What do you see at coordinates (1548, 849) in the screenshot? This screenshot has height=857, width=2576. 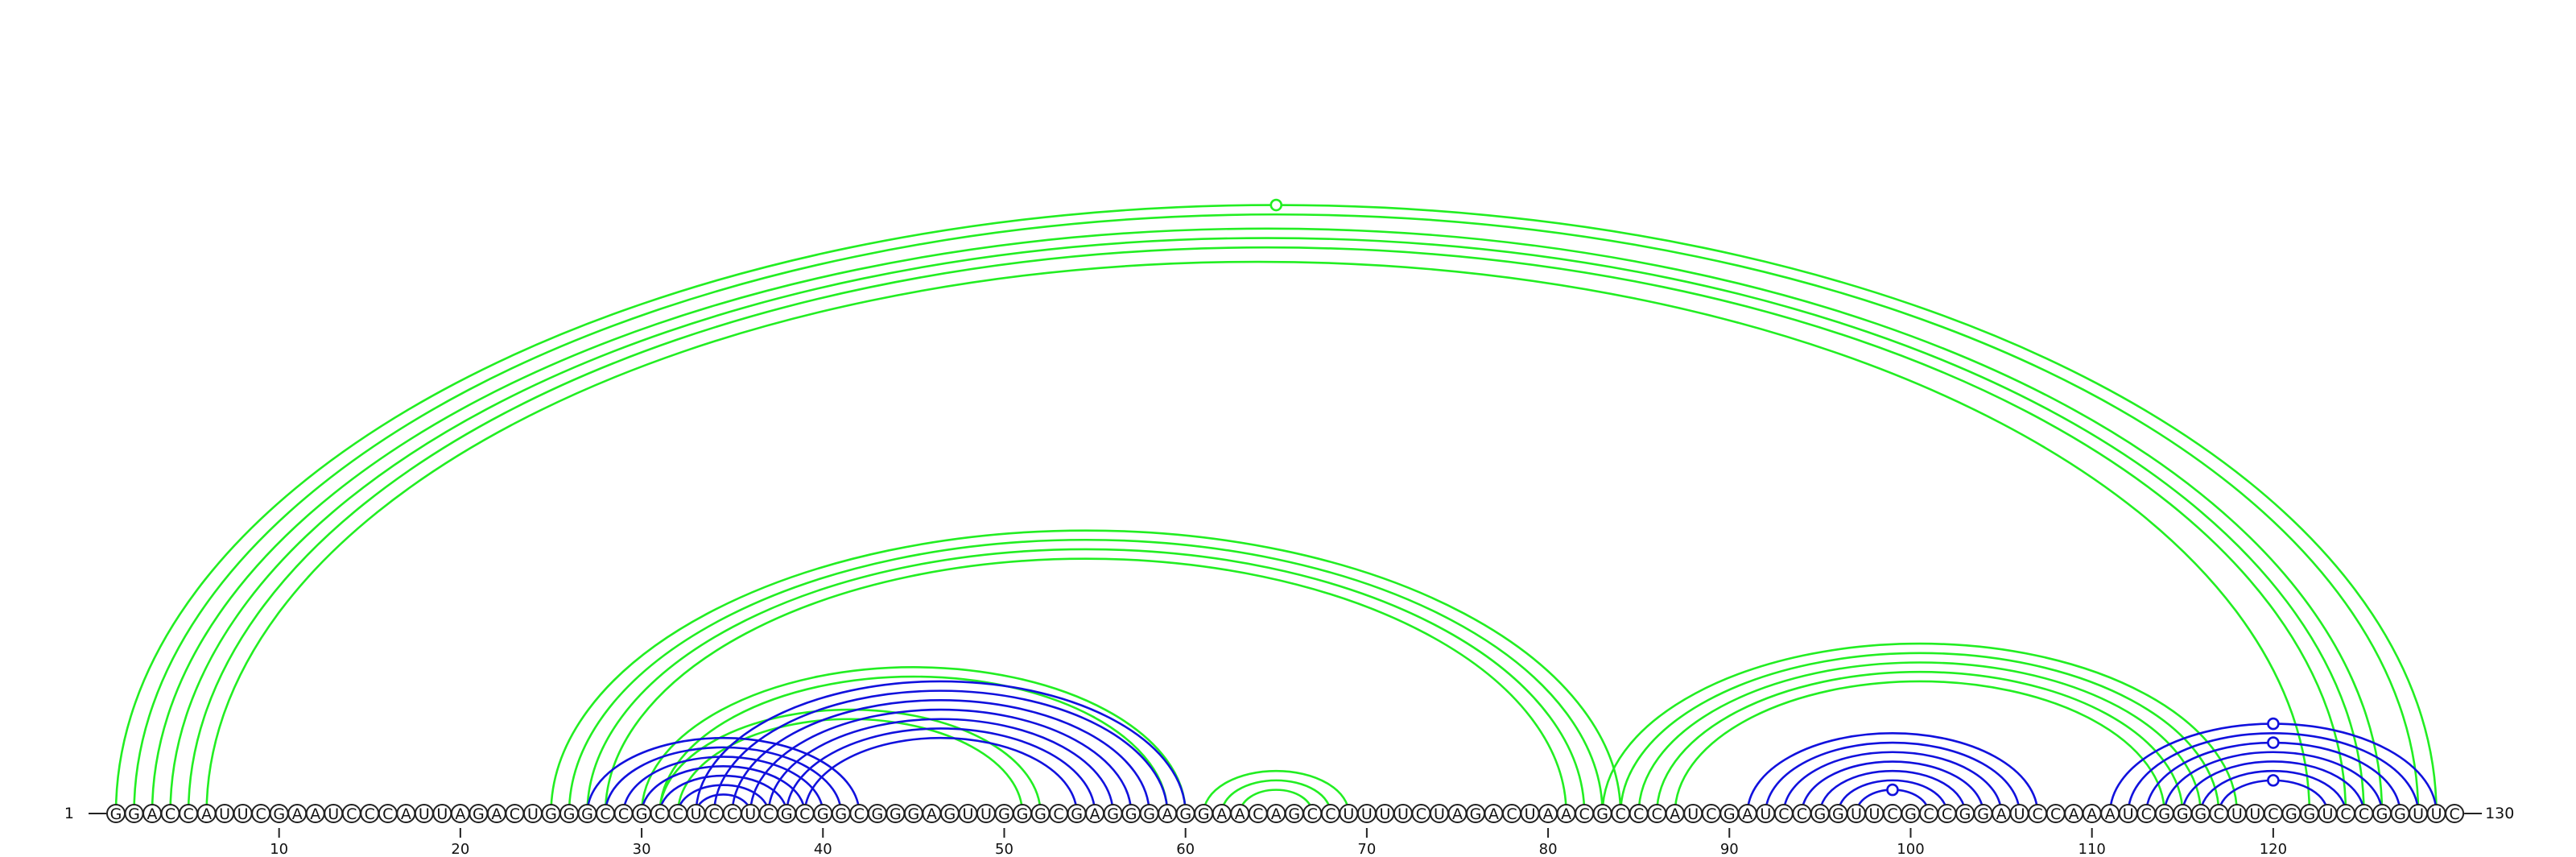 I see `tick-label-80: 80` at bounding box center [1548, 849].